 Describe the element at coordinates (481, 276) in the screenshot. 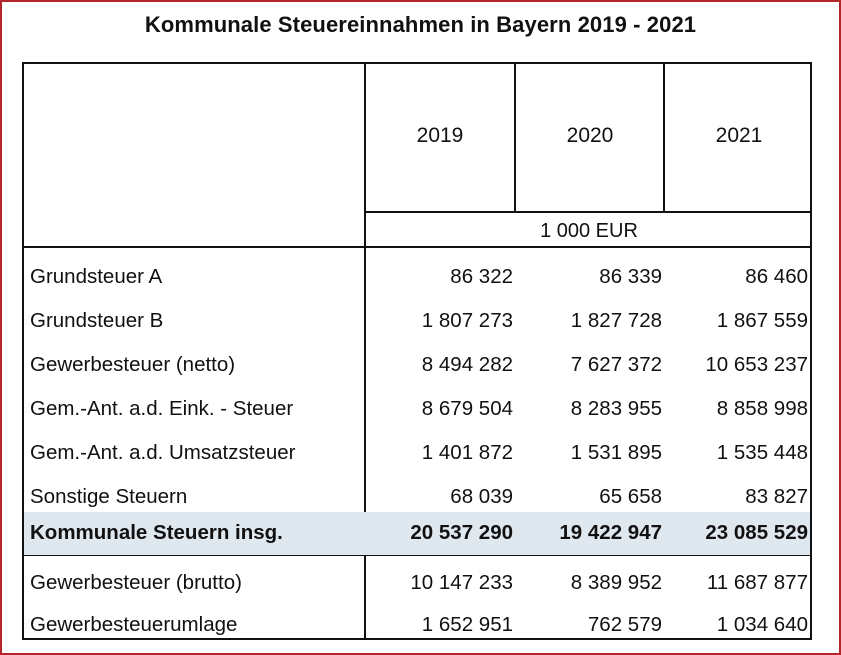

I see `cell-2019: 86 322` at that location.